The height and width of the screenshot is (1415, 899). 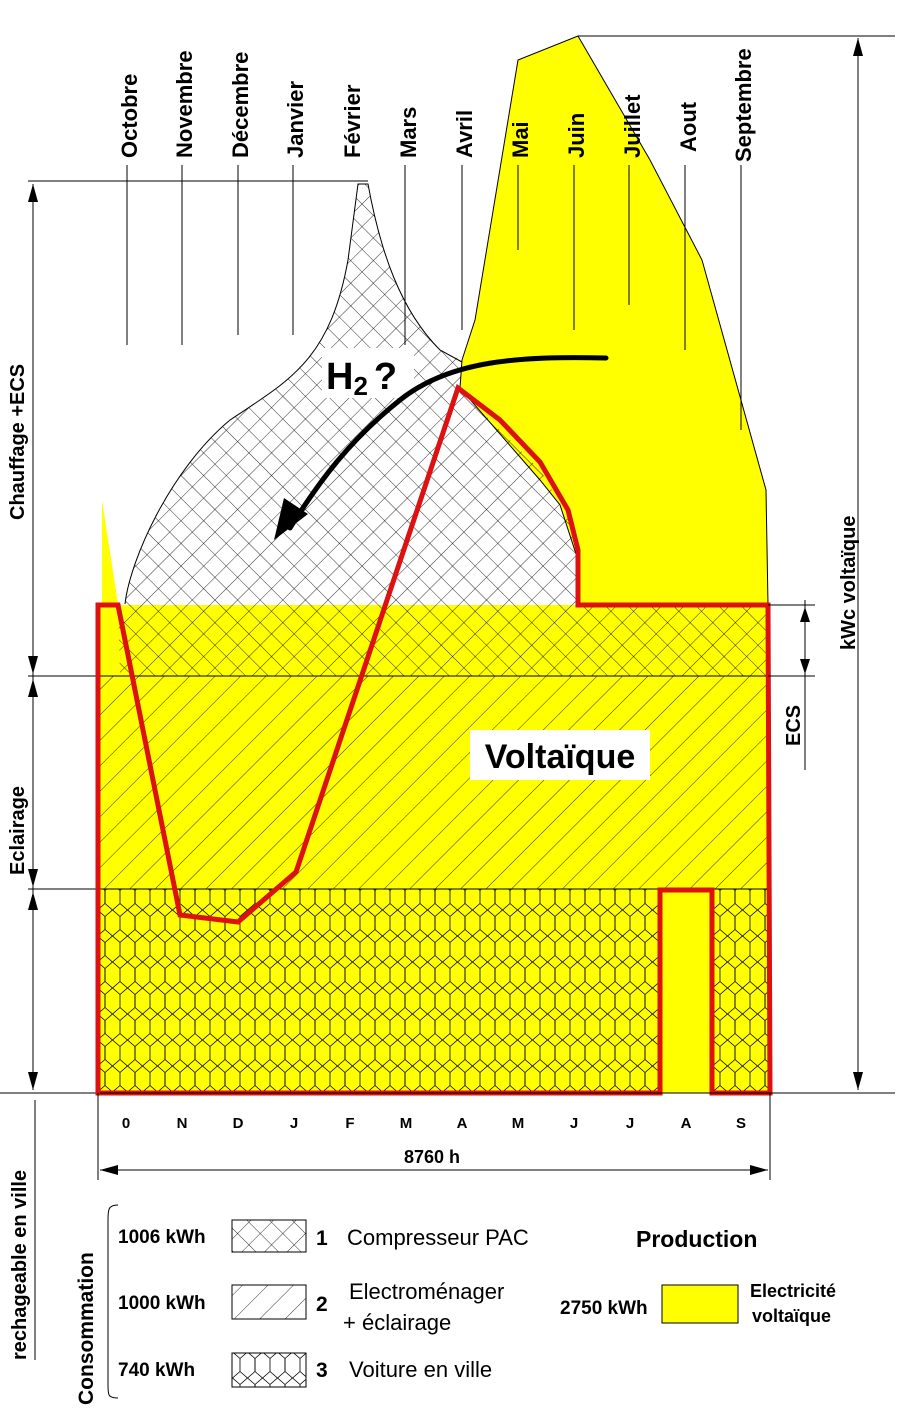 I want to click on h2-annotation: H2?, so click(x=441, y=444).